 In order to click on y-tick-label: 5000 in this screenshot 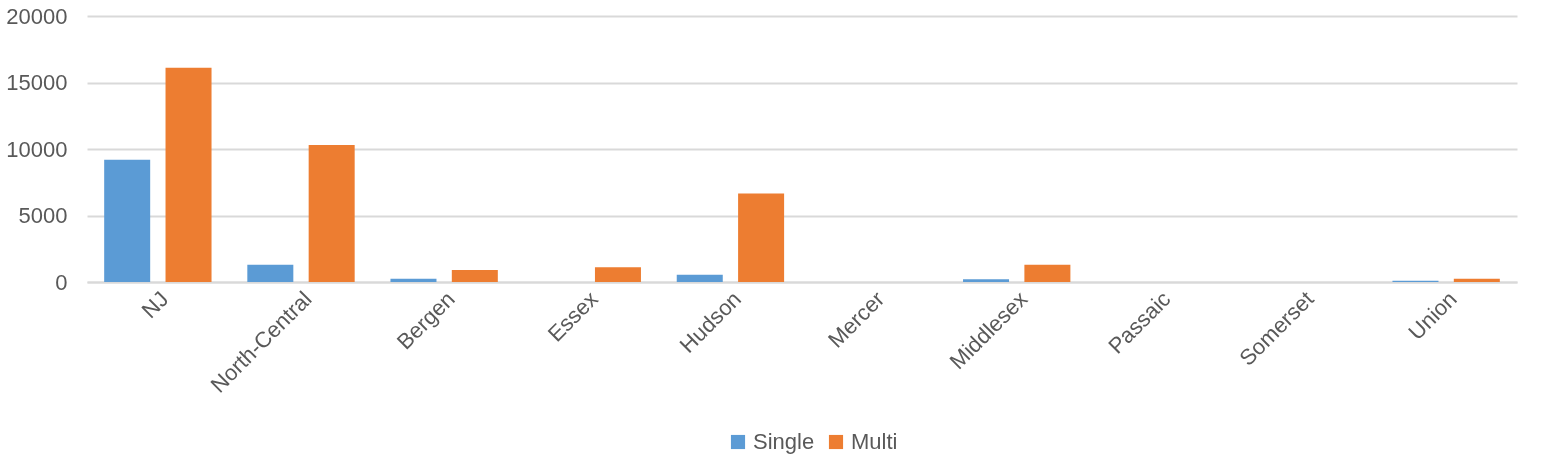, I will do `click(43, 215)`.